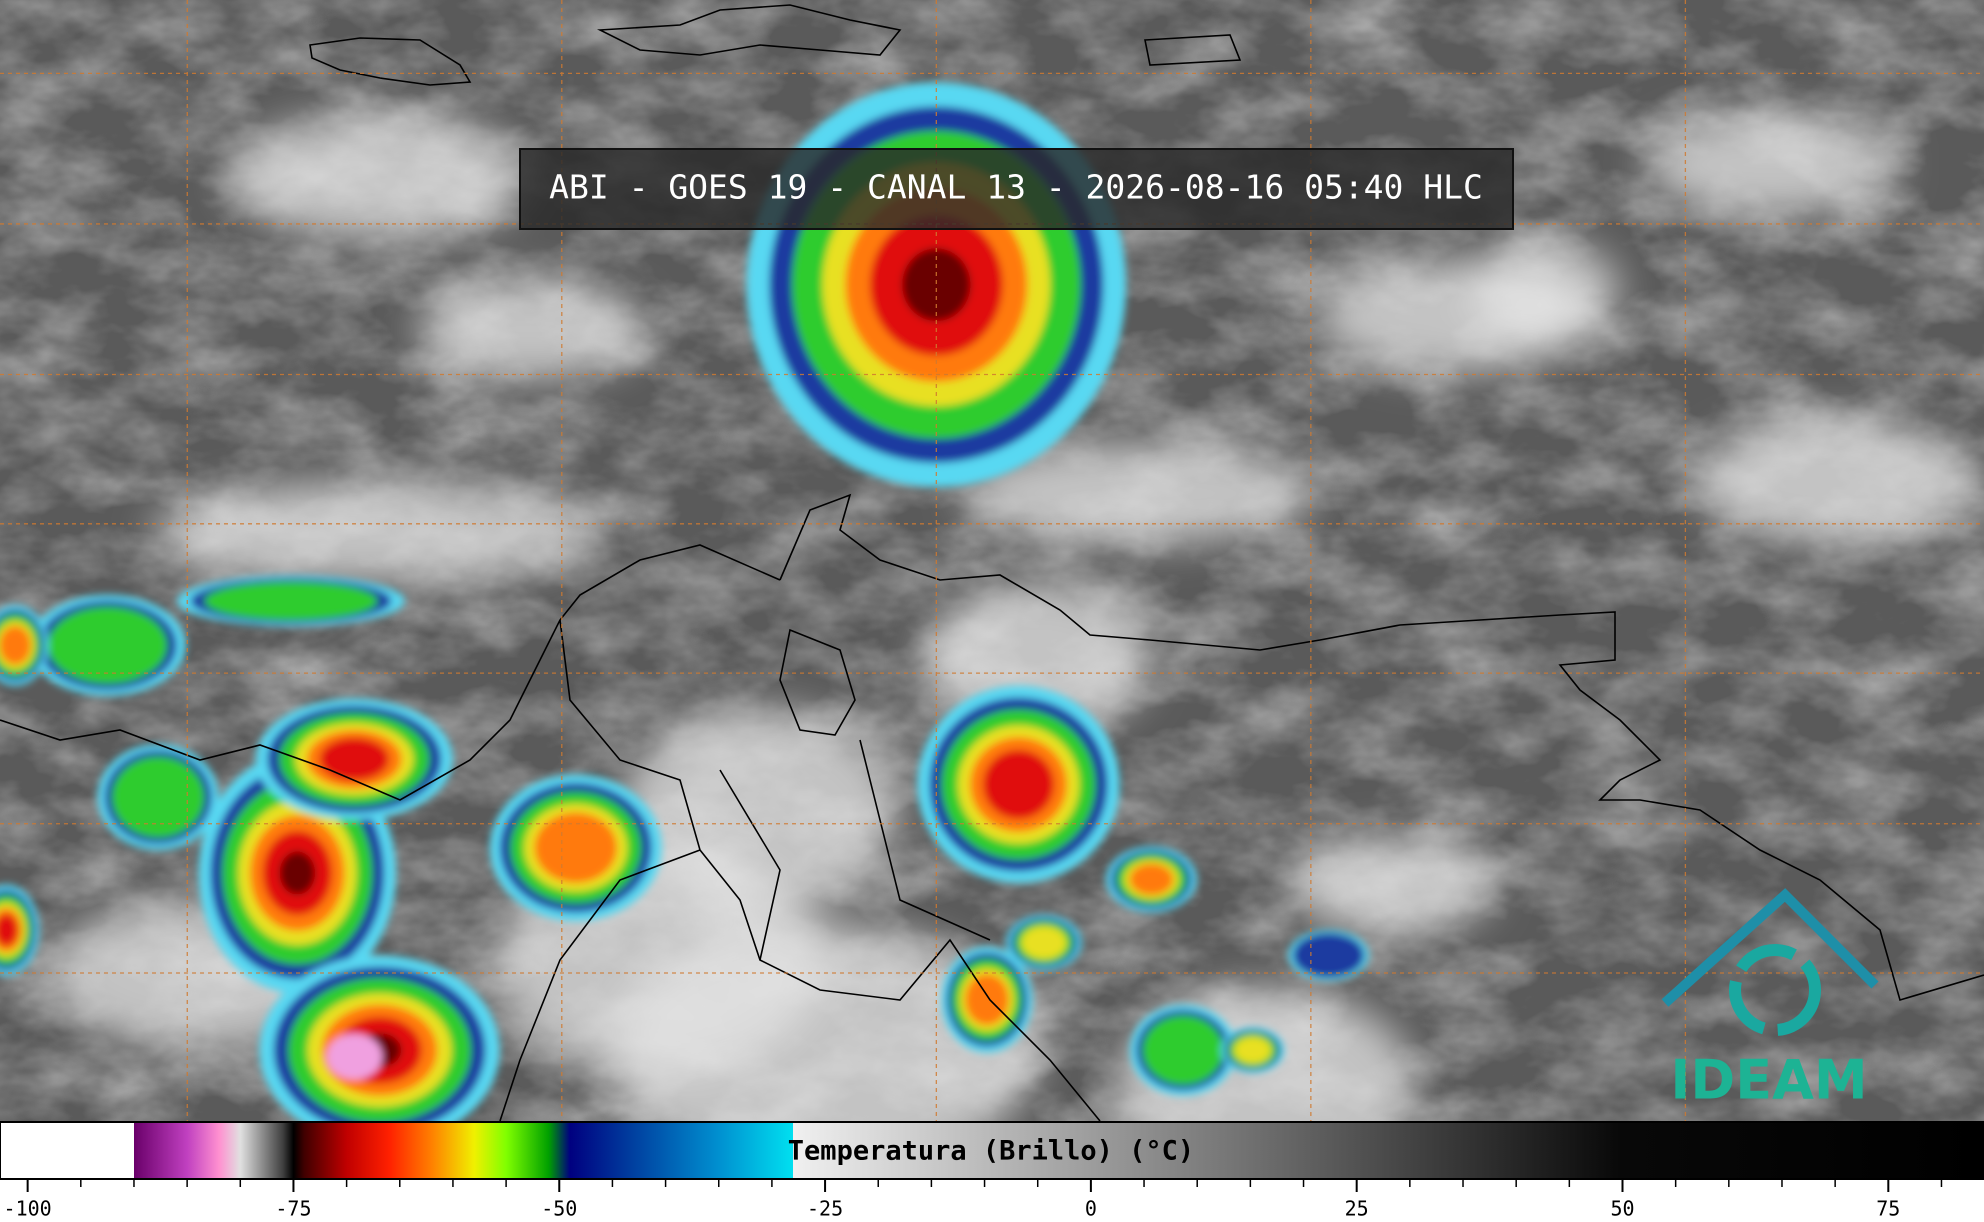  Describe the element at coordinates (817, 682) in the screenshot. I see `lake` at that location.